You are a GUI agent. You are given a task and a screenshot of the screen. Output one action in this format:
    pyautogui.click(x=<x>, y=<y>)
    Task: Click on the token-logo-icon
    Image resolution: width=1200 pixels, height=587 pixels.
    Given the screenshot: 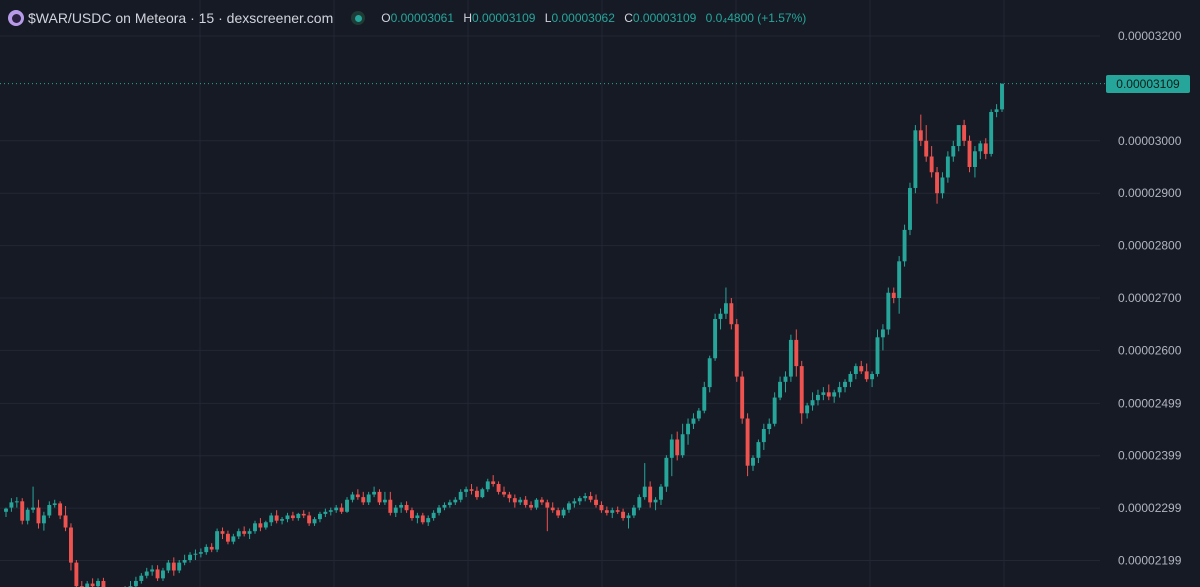 What is the action you would take?
    pyautogui.click(x=16, y=18)
    